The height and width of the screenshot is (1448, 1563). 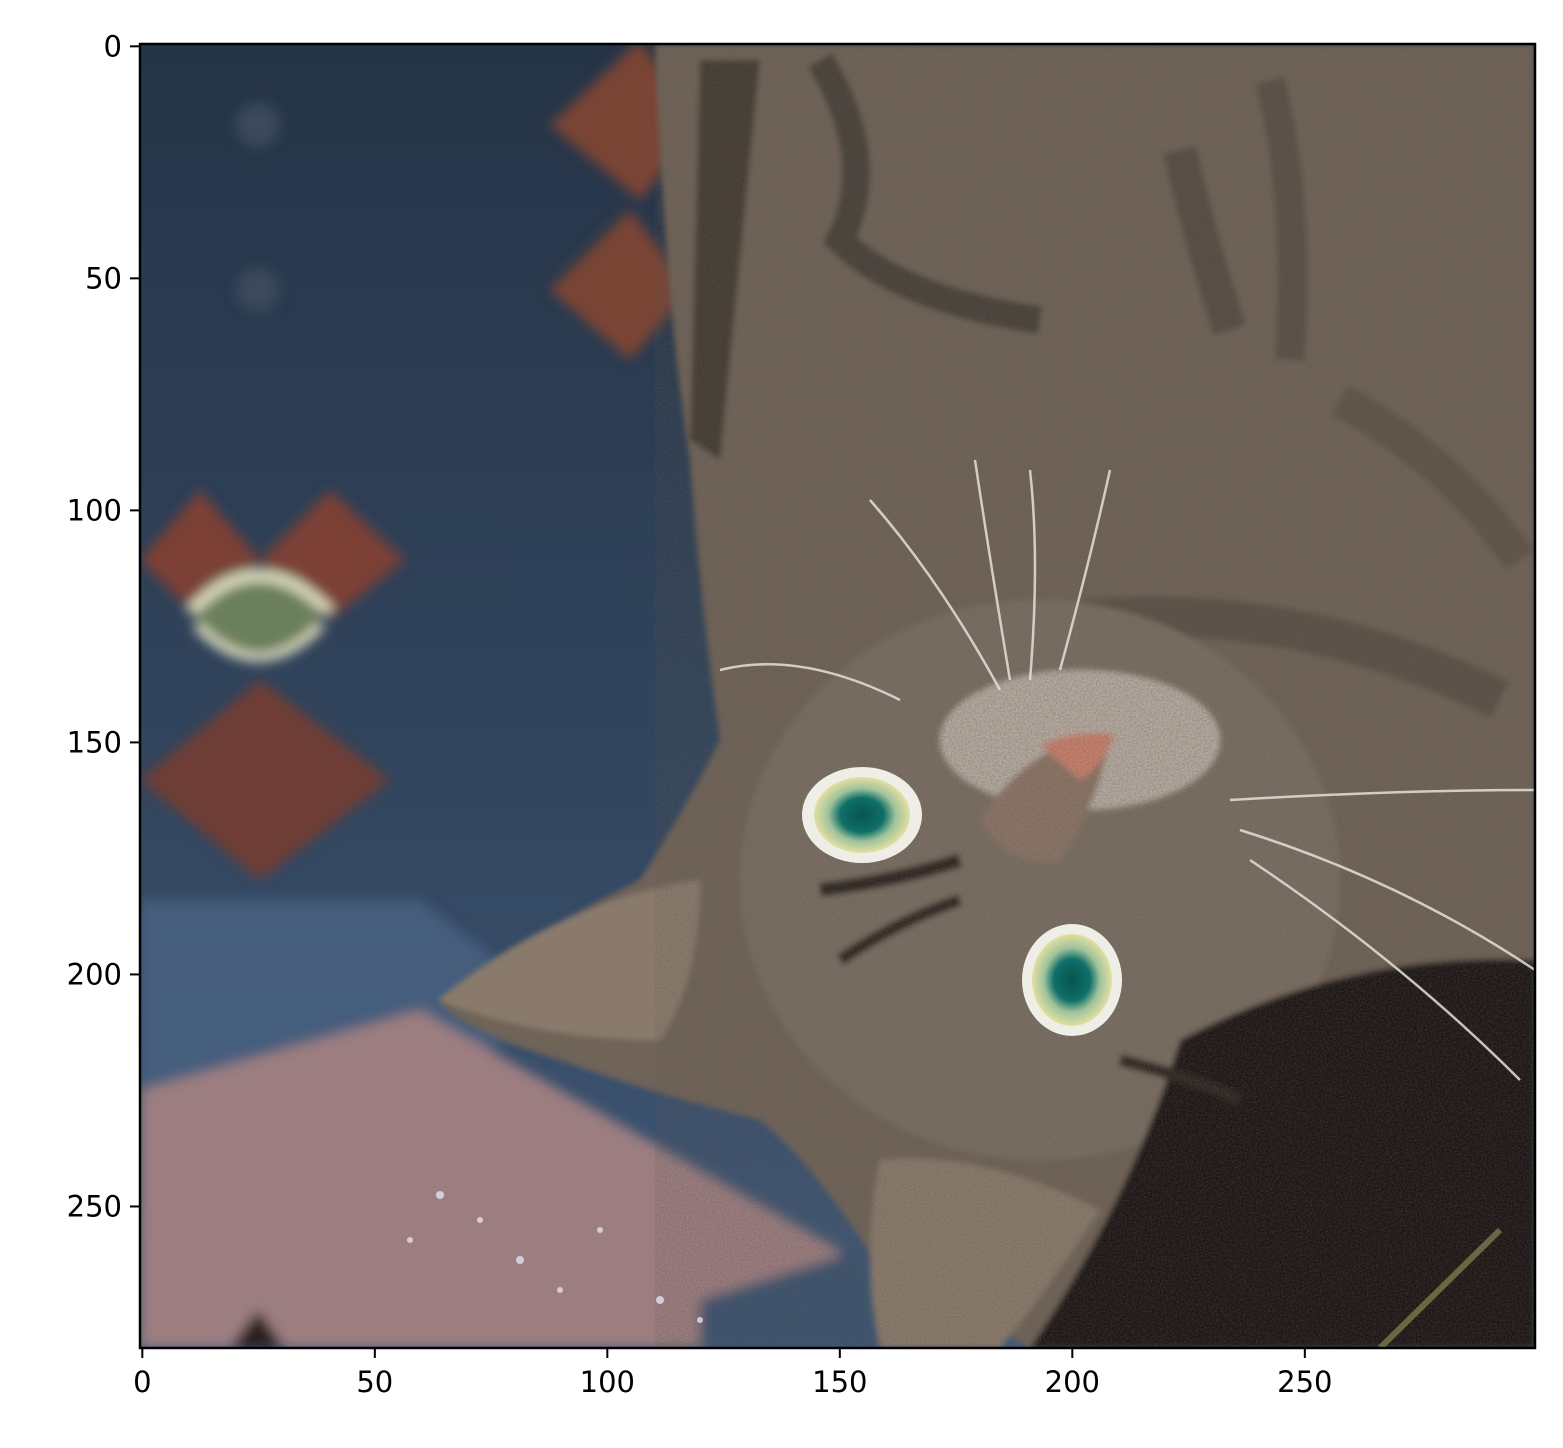 What do you see at coordinates (94, 1206) in the screenshot?
I see `y-tick-label: 250` at bounding box center [94, 1206].